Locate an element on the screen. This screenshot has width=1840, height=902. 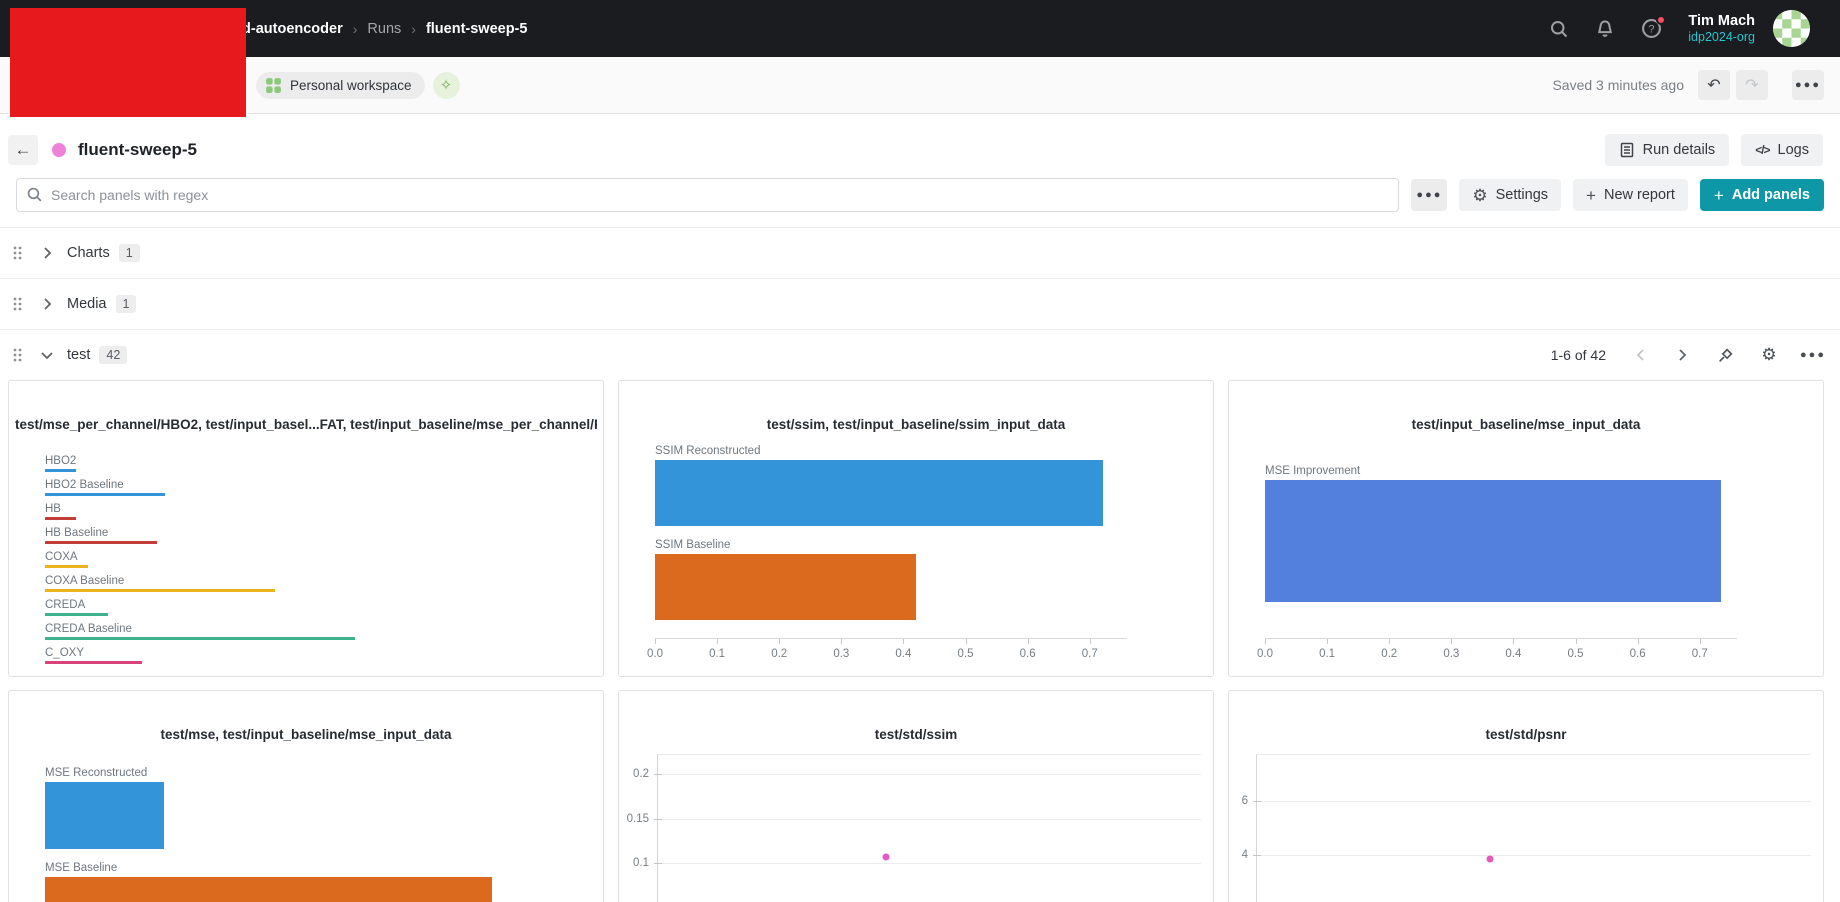
plus-icon: + is located at coordinates (1591, 195).